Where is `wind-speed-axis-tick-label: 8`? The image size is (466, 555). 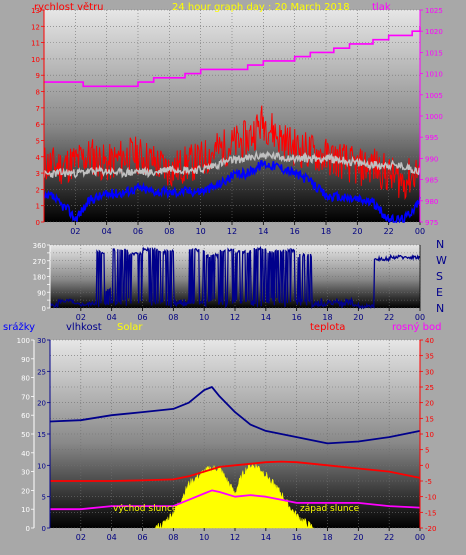
wind-speed-axis-tick-label: 8 is located at coordinates (38, 93).